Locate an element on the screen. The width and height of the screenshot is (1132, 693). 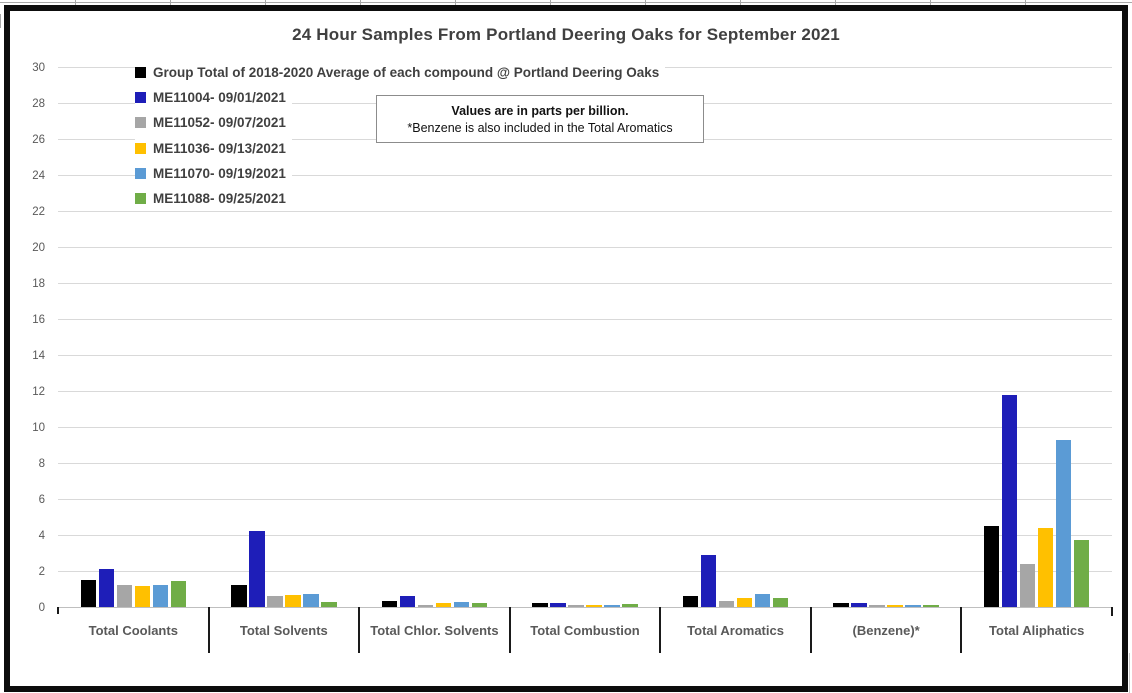
category-label: Total Aromatics is located at coordinates (735, 630).